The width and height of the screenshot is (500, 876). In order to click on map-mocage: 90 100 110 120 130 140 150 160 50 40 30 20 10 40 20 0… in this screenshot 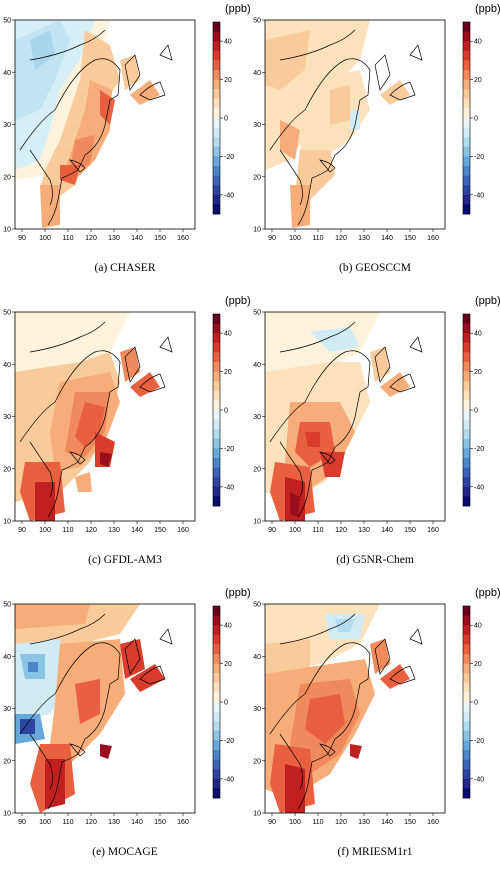, I will do `click(126, 706)`.